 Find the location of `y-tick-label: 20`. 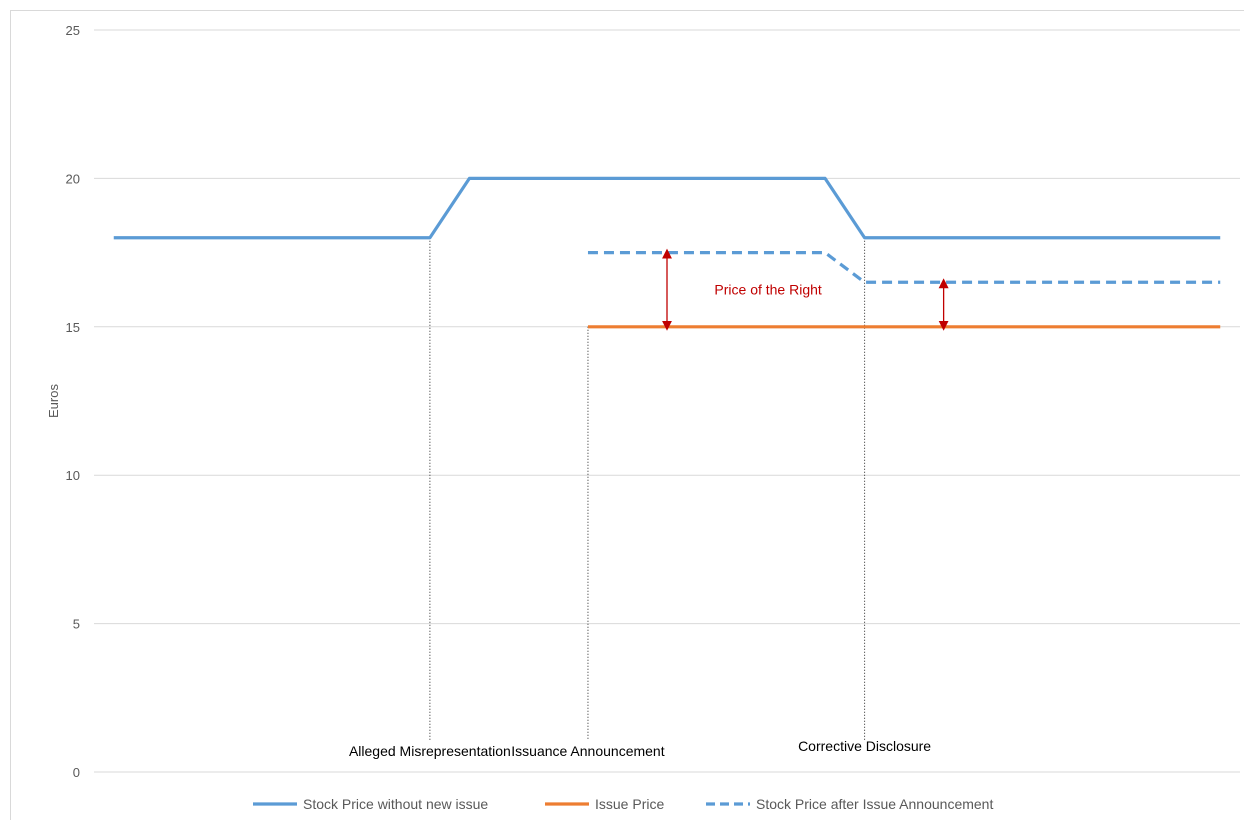

y-tick-label: 20 is located at coordinates (73, 178).